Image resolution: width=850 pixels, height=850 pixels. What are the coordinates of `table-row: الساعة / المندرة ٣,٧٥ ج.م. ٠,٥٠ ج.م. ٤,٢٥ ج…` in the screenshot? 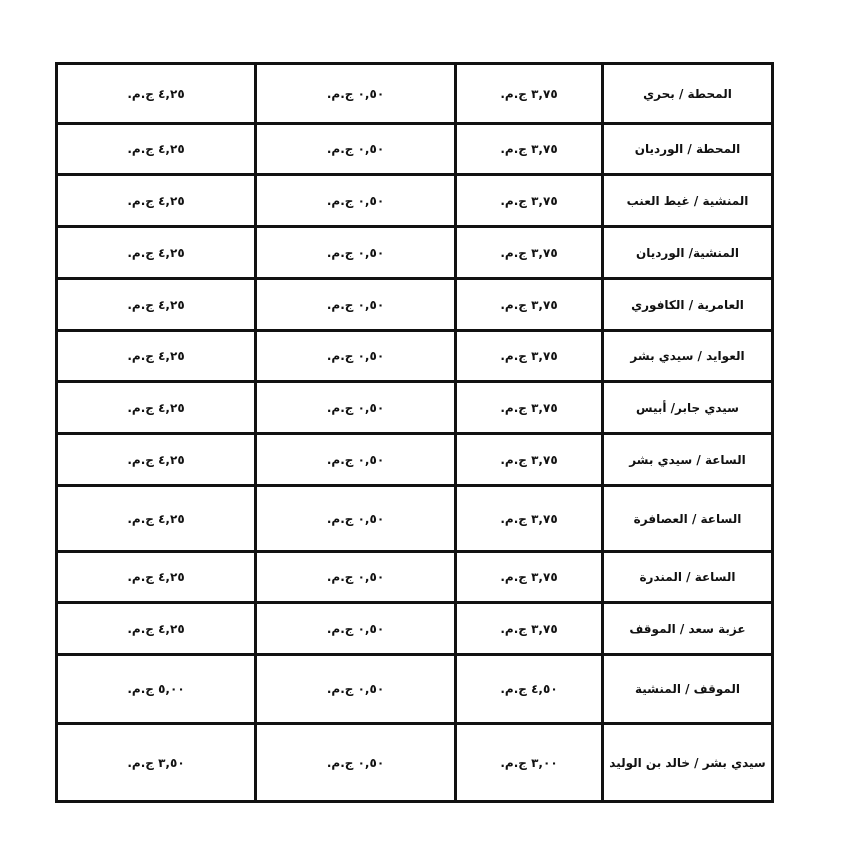 It's located at (414, 577).